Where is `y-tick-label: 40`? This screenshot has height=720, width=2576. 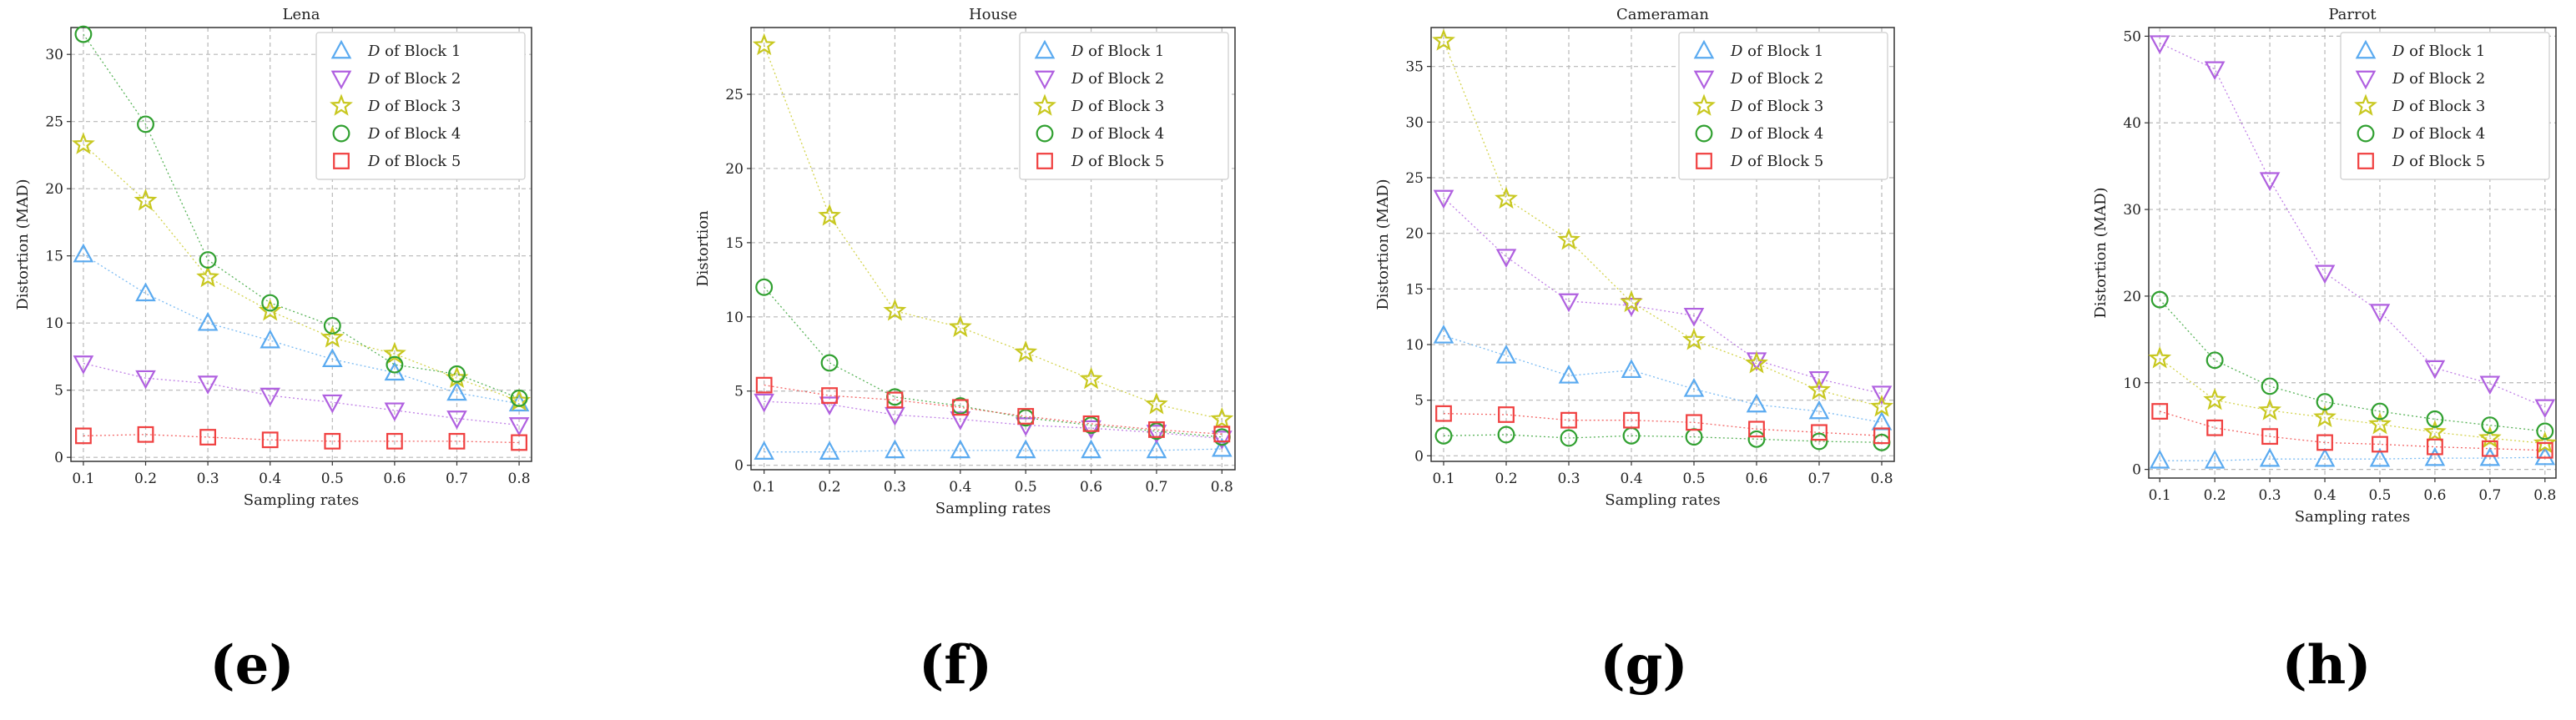
y-tick-label: 40 is located at coordinates (2132, 123).